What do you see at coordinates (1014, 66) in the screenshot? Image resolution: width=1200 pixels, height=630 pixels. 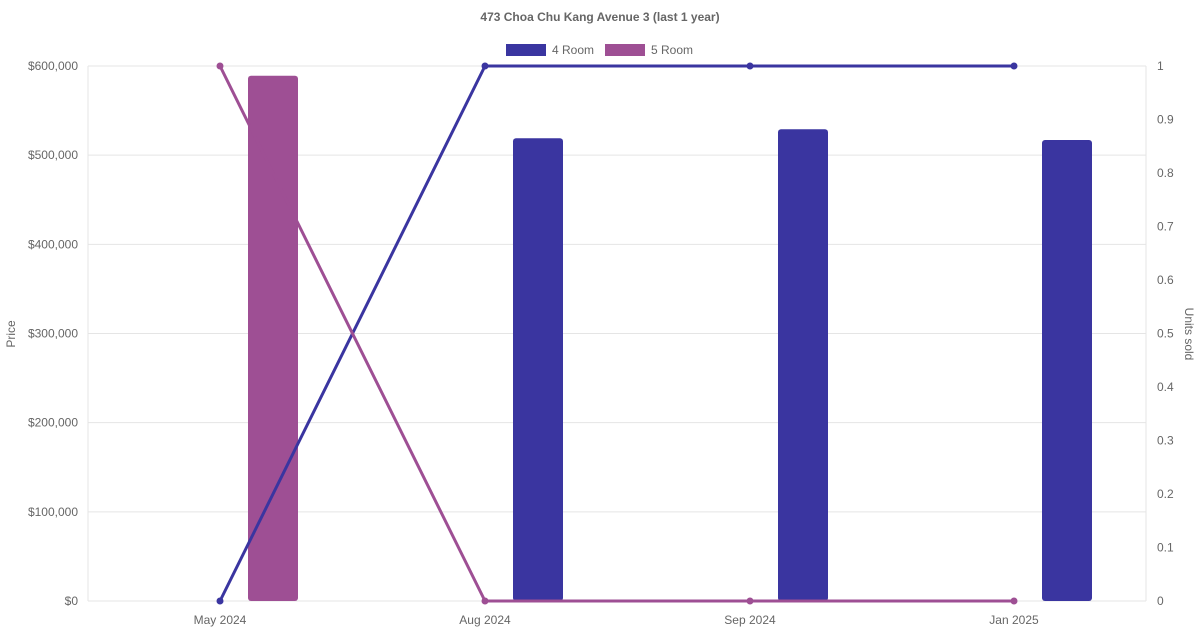 I see `point-4-room-jan-2025` at bounding box center [1014, 66].